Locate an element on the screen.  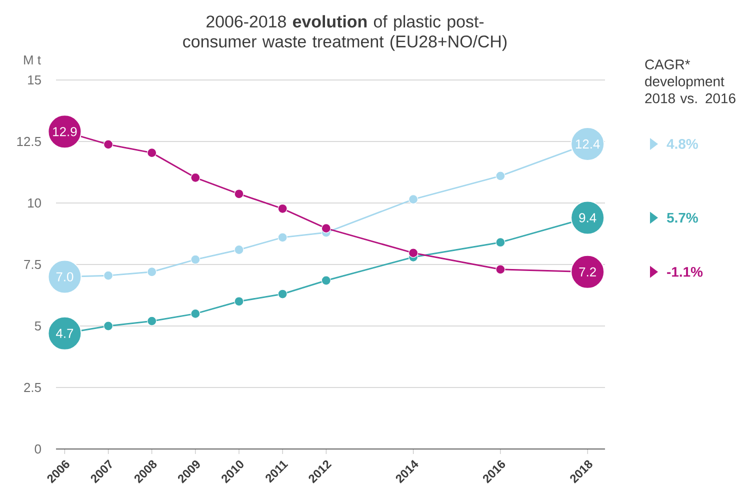
y-tick-label: 12.5 is located at coordinates (29, 141).